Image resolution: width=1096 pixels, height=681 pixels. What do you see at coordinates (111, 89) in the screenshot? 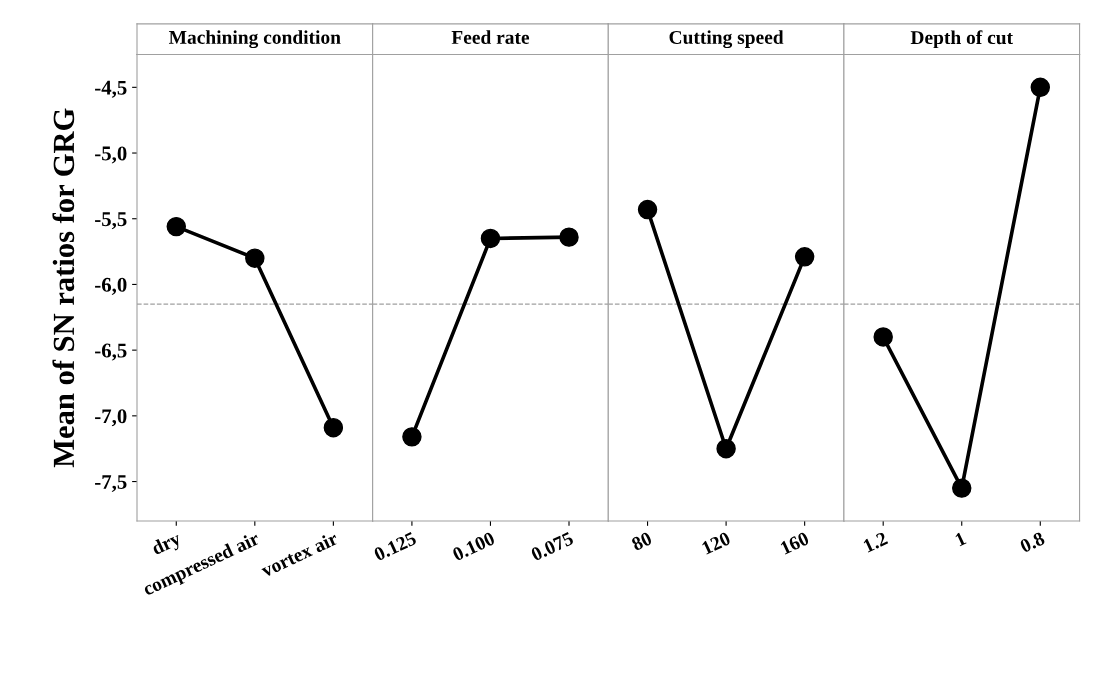
I see `y-tick-label: -4,5` at bounding box center [111, 89].